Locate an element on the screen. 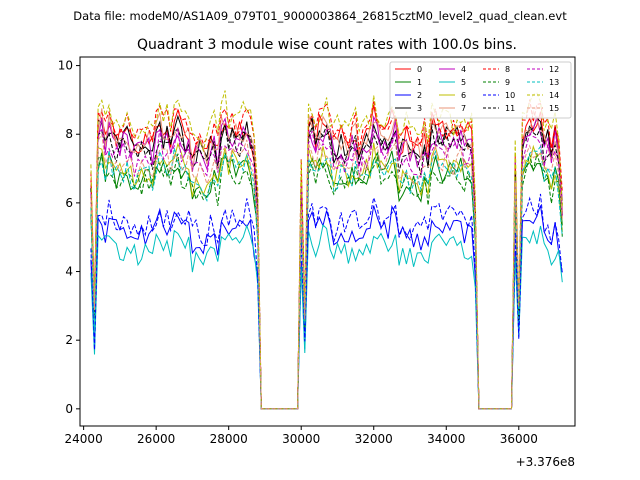 The image size is (640, 480). legend-label: 8 is located at coordinates (507, 69).